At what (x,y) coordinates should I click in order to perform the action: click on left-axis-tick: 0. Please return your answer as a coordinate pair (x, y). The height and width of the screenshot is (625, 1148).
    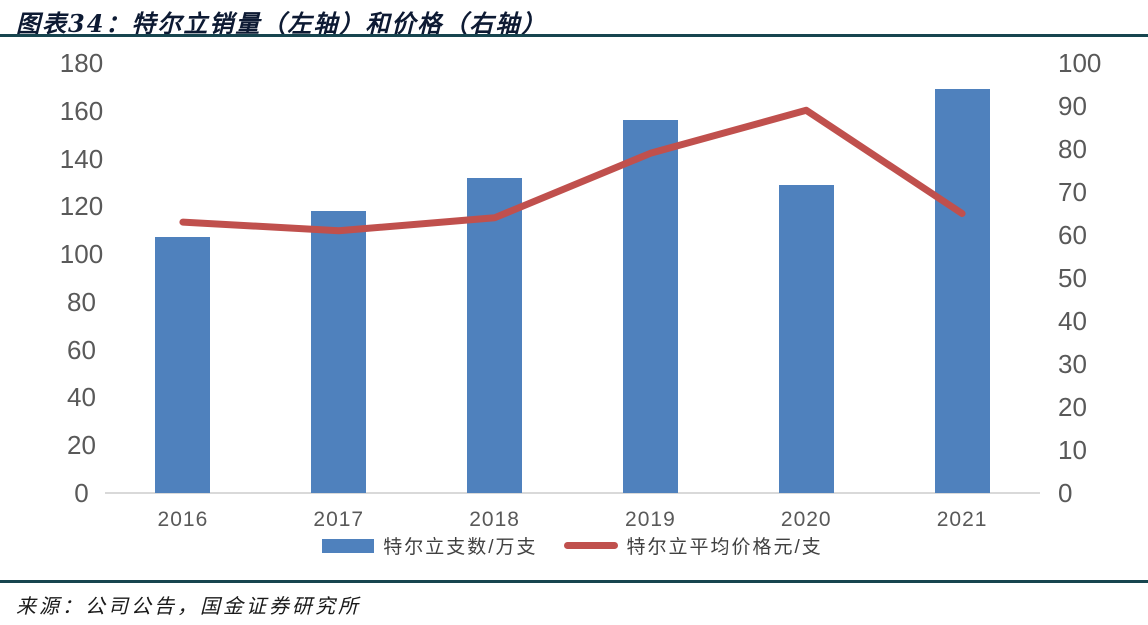
    Looking at the image, I should click on (81, 493).